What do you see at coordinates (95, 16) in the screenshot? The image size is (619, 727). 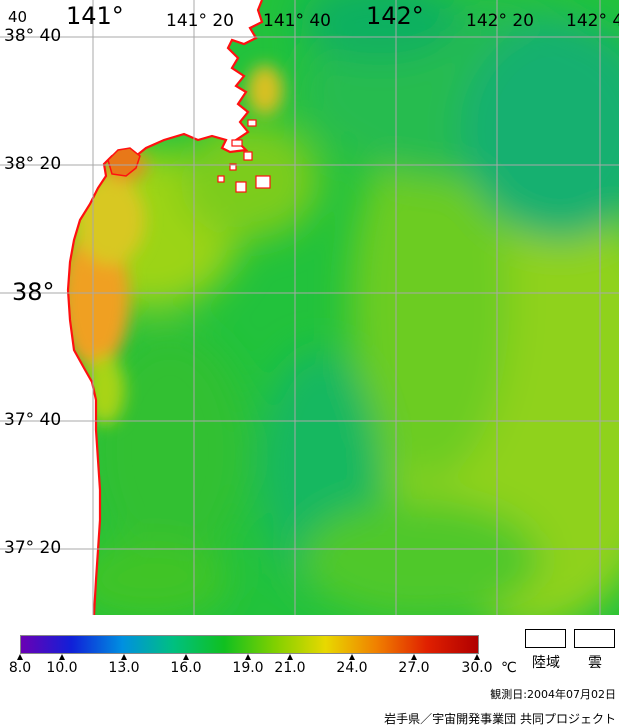 I see `lon-label-141: 141°` at bounding box center [95, 16].